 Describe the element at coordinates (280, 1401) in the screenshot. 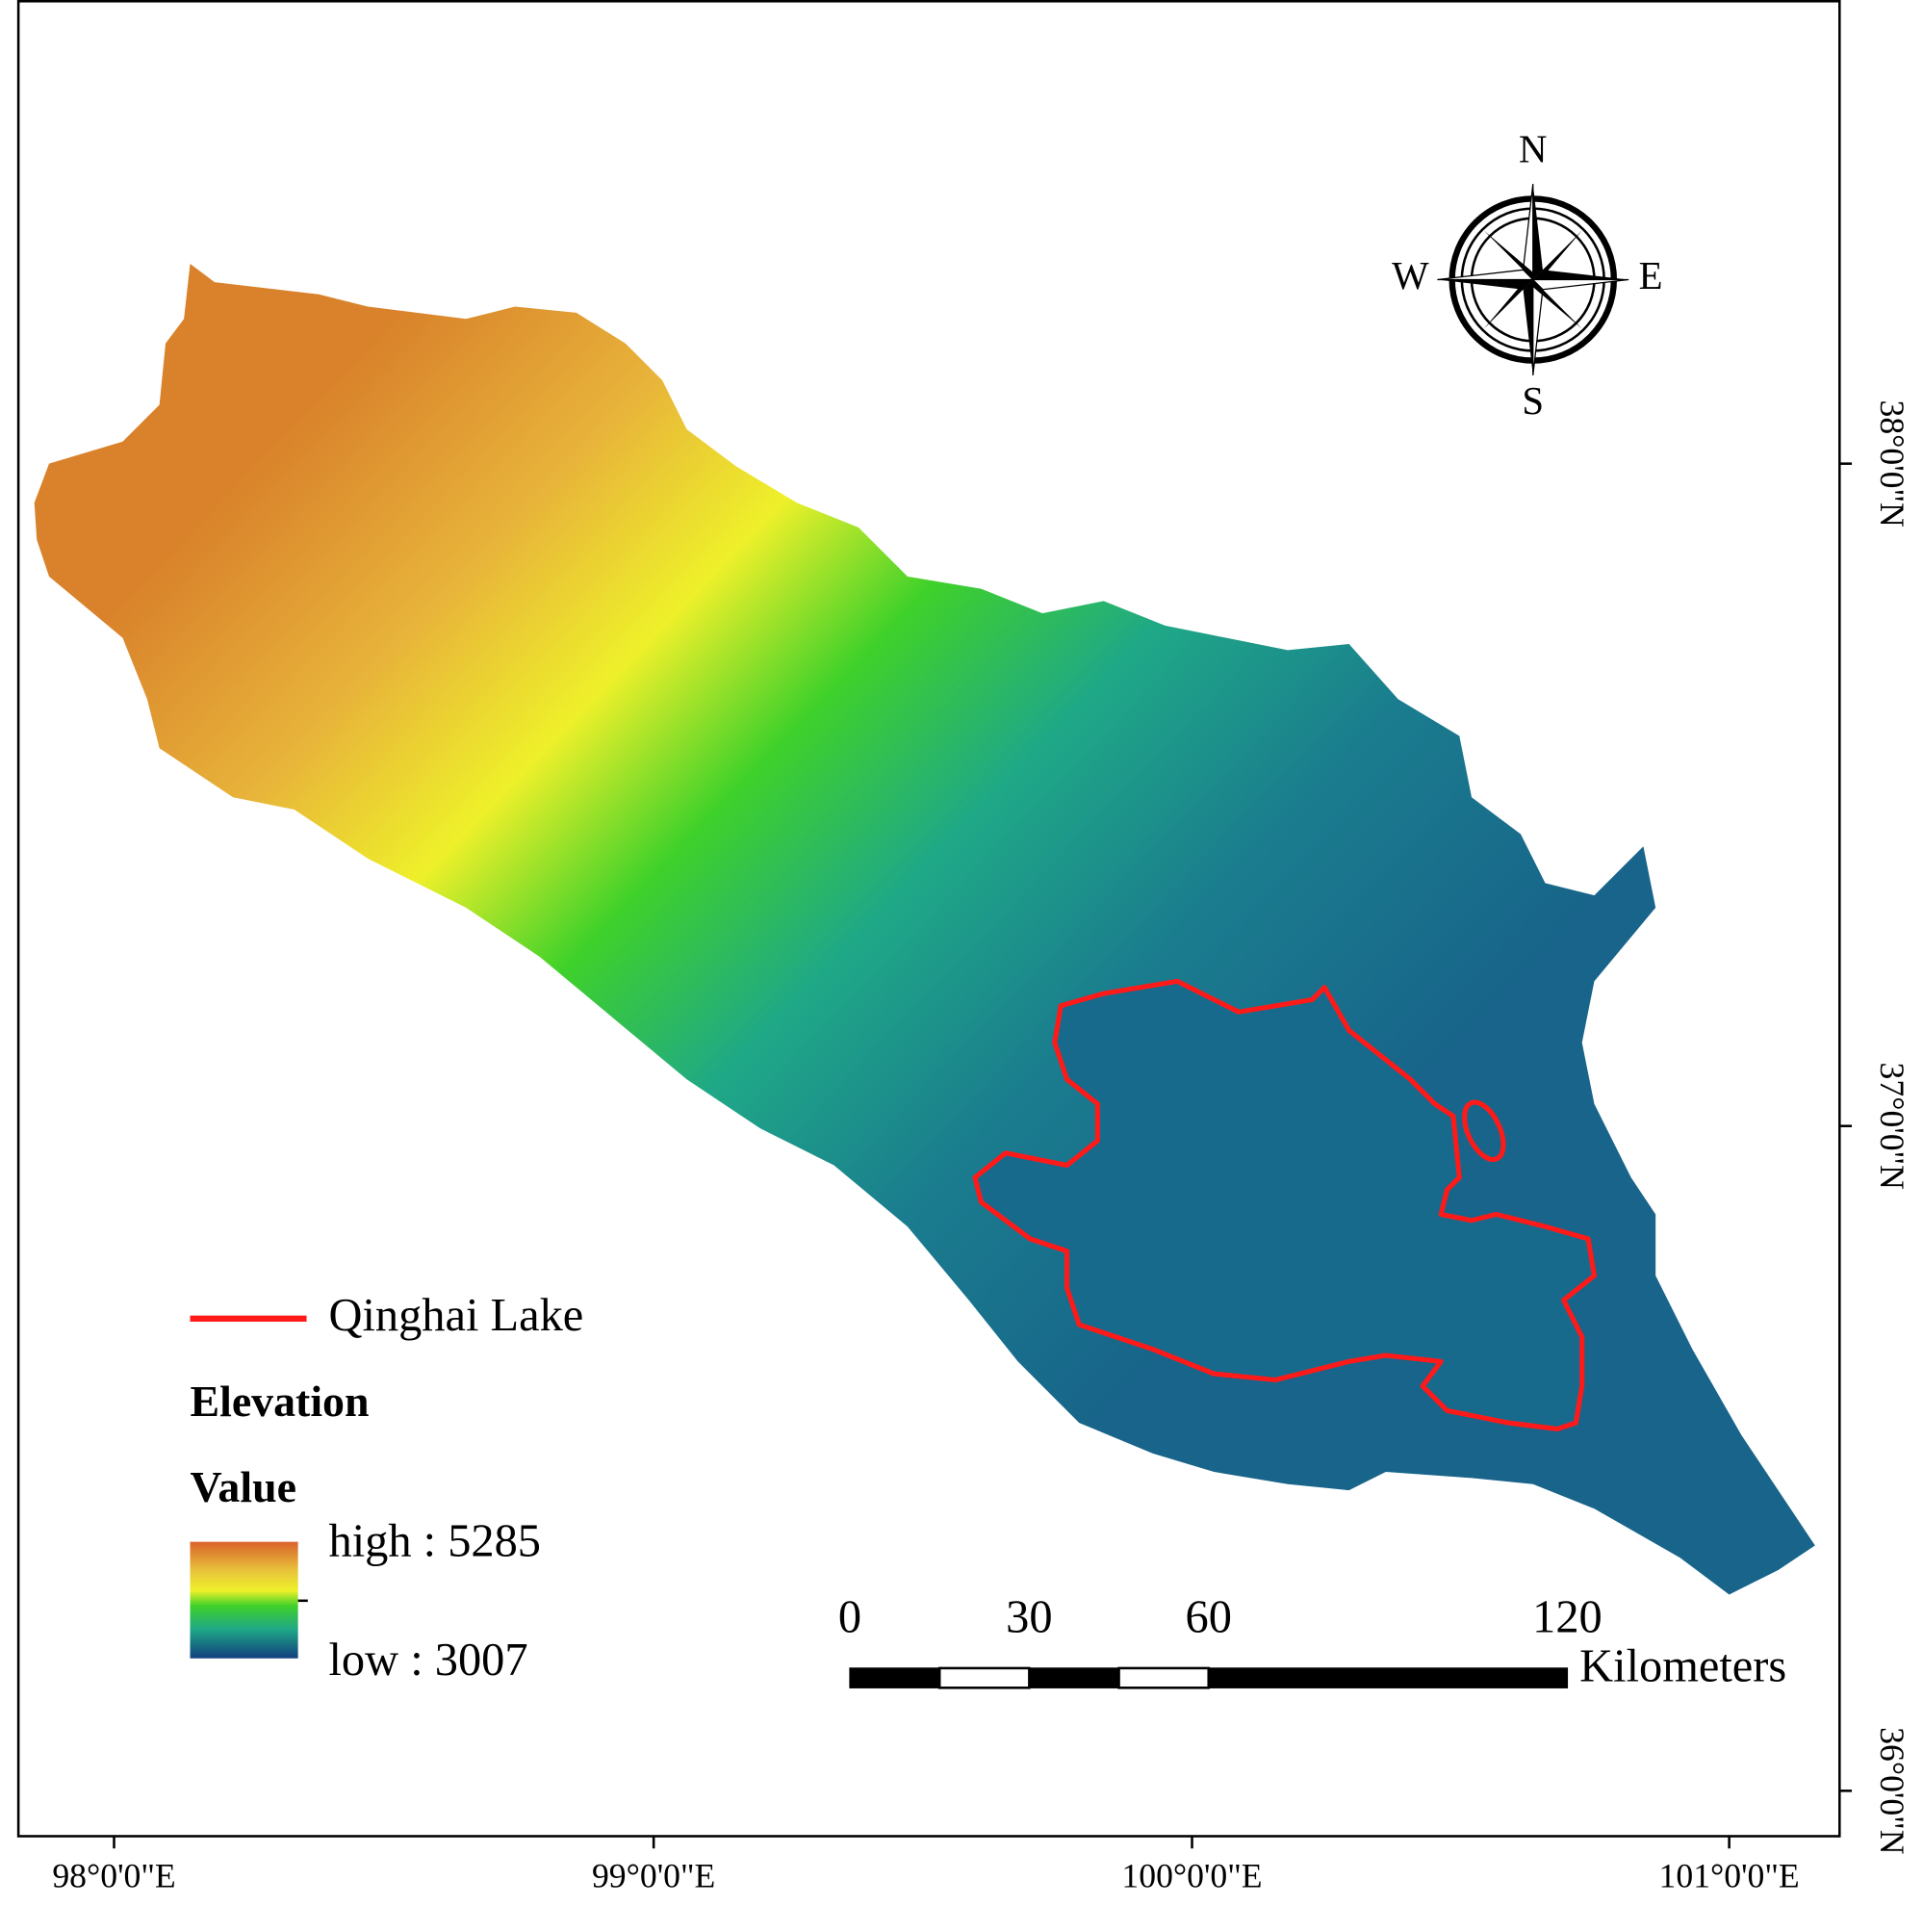

I see `legend-title: Elevation` at that location.